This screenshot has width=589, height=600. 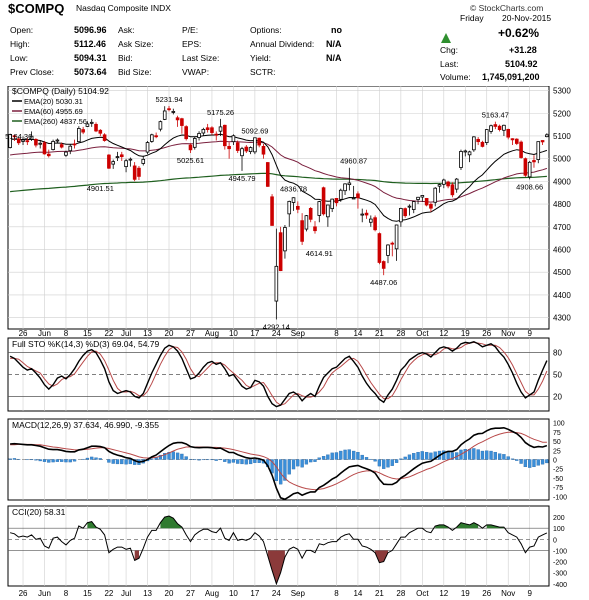 What do you see at coordinates (278, 459) in the screenshot?
I see `panel-frame-macd` at bounding box center [278, 459].